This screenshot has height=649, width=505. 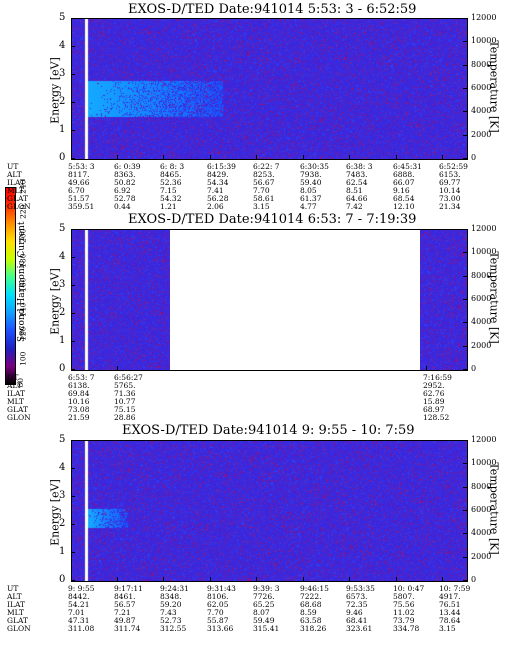 What do you see at coordinates (127, 166) in the screenshot?
I see `table-cell: 6: 0:39` at bounding box center [127, 166].